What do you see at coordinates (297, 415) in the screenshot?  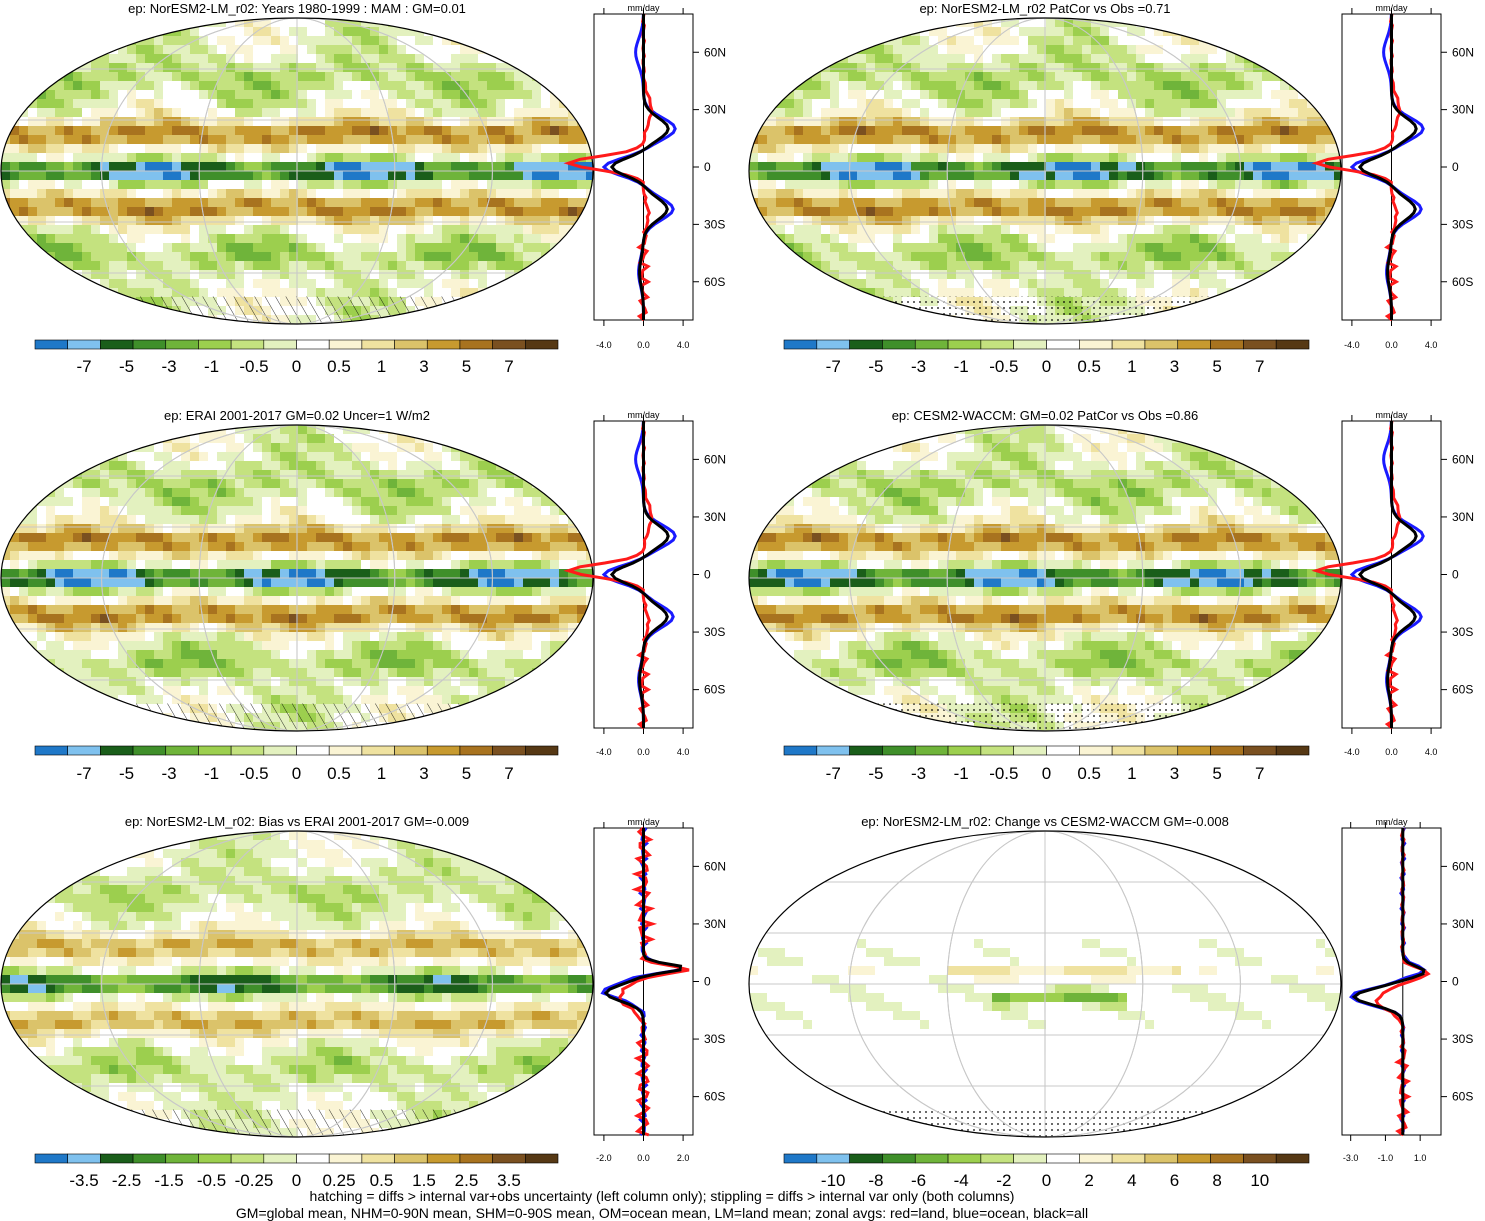 I see `panel-title: ep: ERAI 2001-2017 GM=0.02 Uncer=1 W/m2` at bounding box center [297, 415].